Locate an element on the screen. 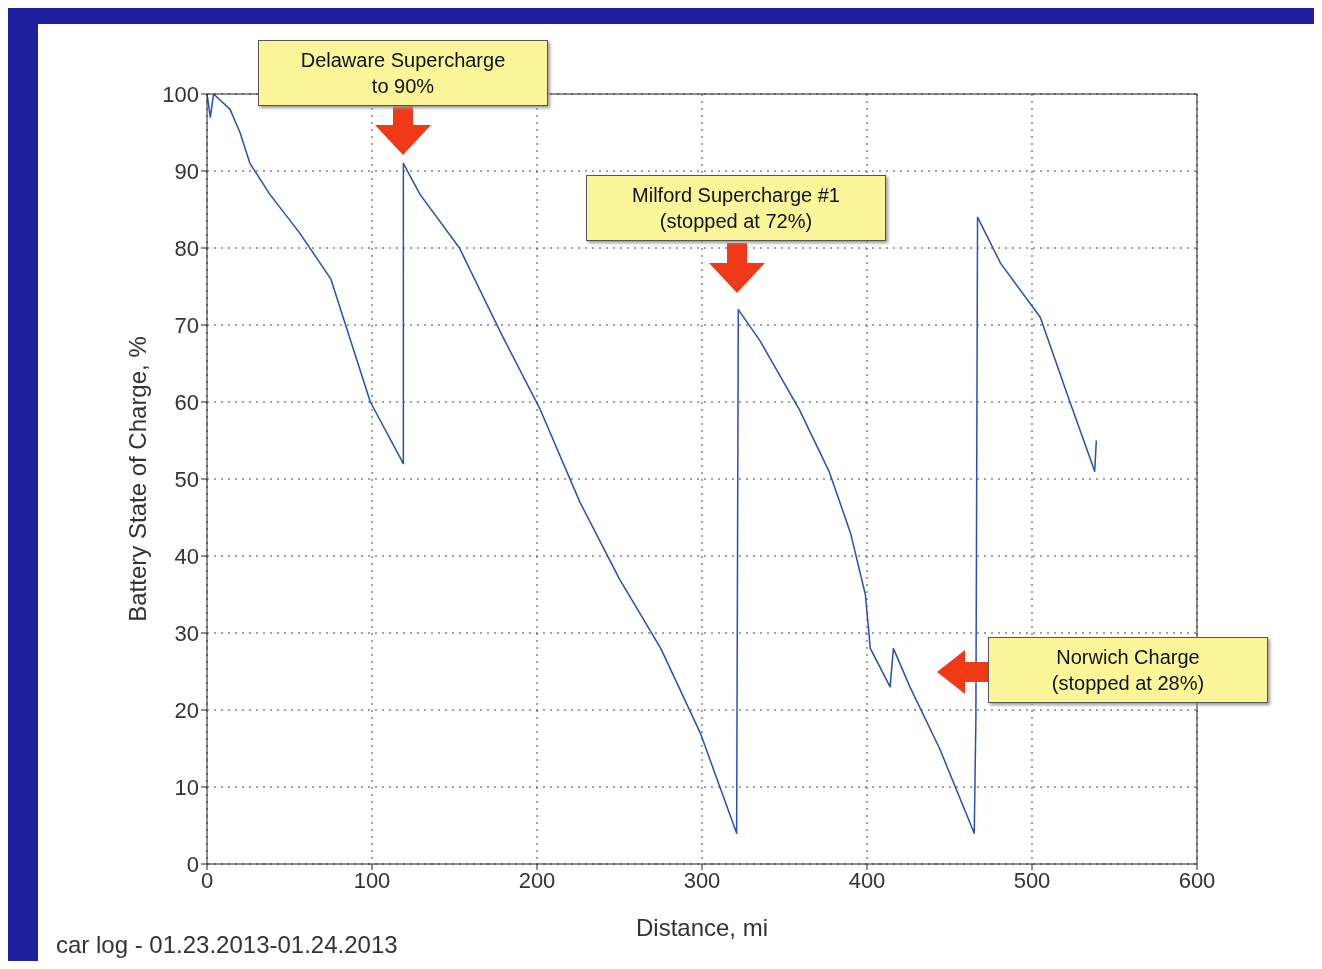 Image resolution: width=1322 pixels, height=969 pixels. y-tick-label: 100 is located at coordinates (180, 94).